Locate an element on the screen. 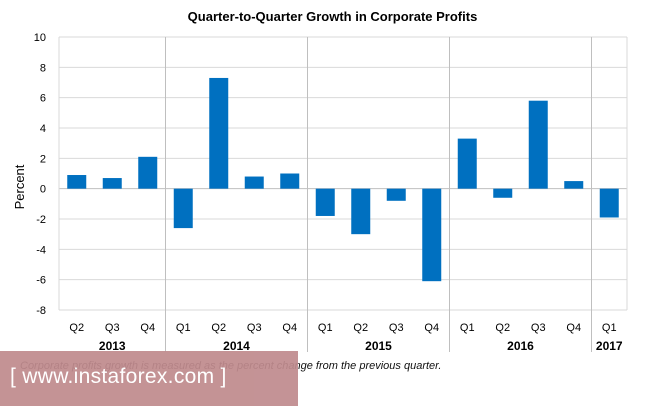 The image size is (665, 406). year-labels: 2013 2014 2015 2016 2017 is located at coordinates (361, 346).